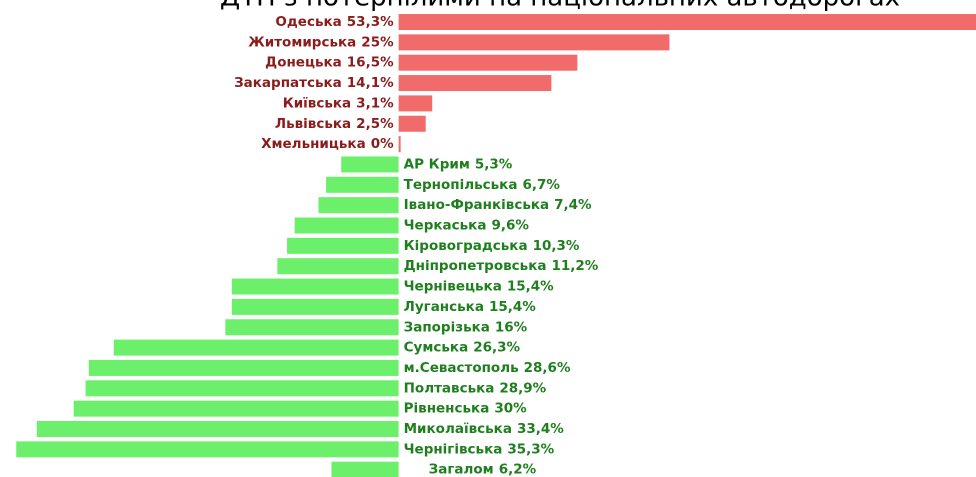  I want to click on category-label: Полтавська, so click(449, 388).